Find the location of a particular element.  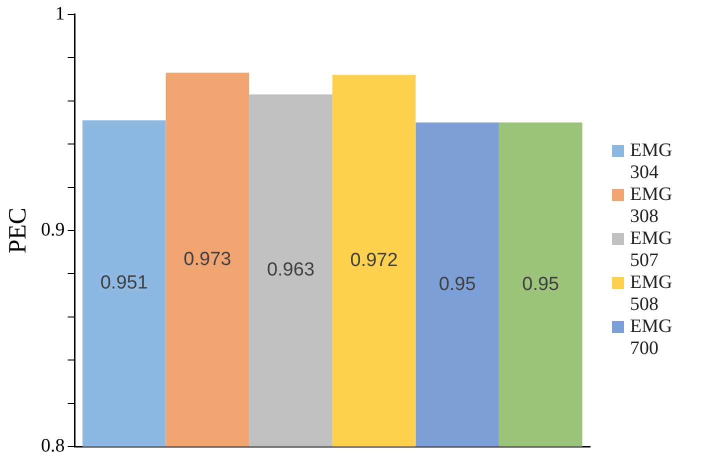

data-label: 0.951 is located at coordinates (124, 283).